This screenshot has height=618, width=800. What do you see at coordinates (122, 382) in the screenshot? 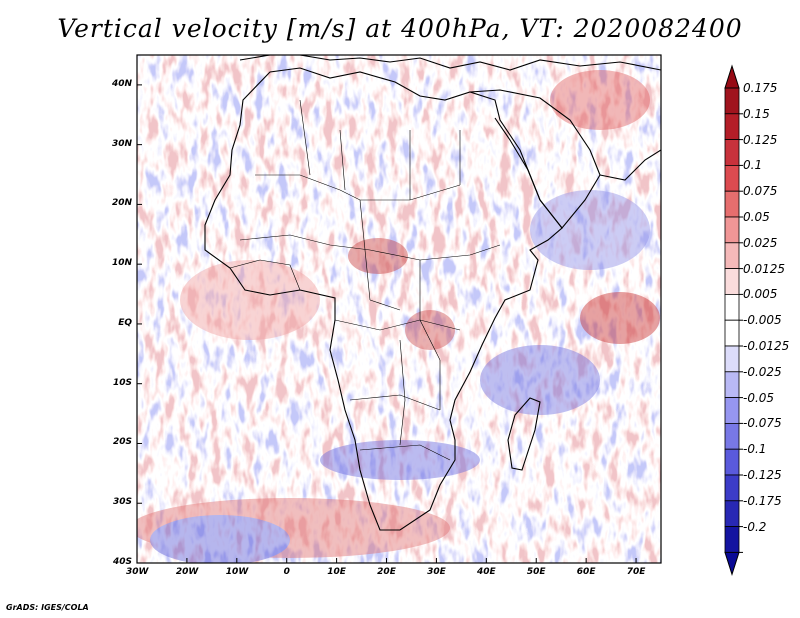
I see `lat-tick-label: 10S` at bounding box center [122, 382].